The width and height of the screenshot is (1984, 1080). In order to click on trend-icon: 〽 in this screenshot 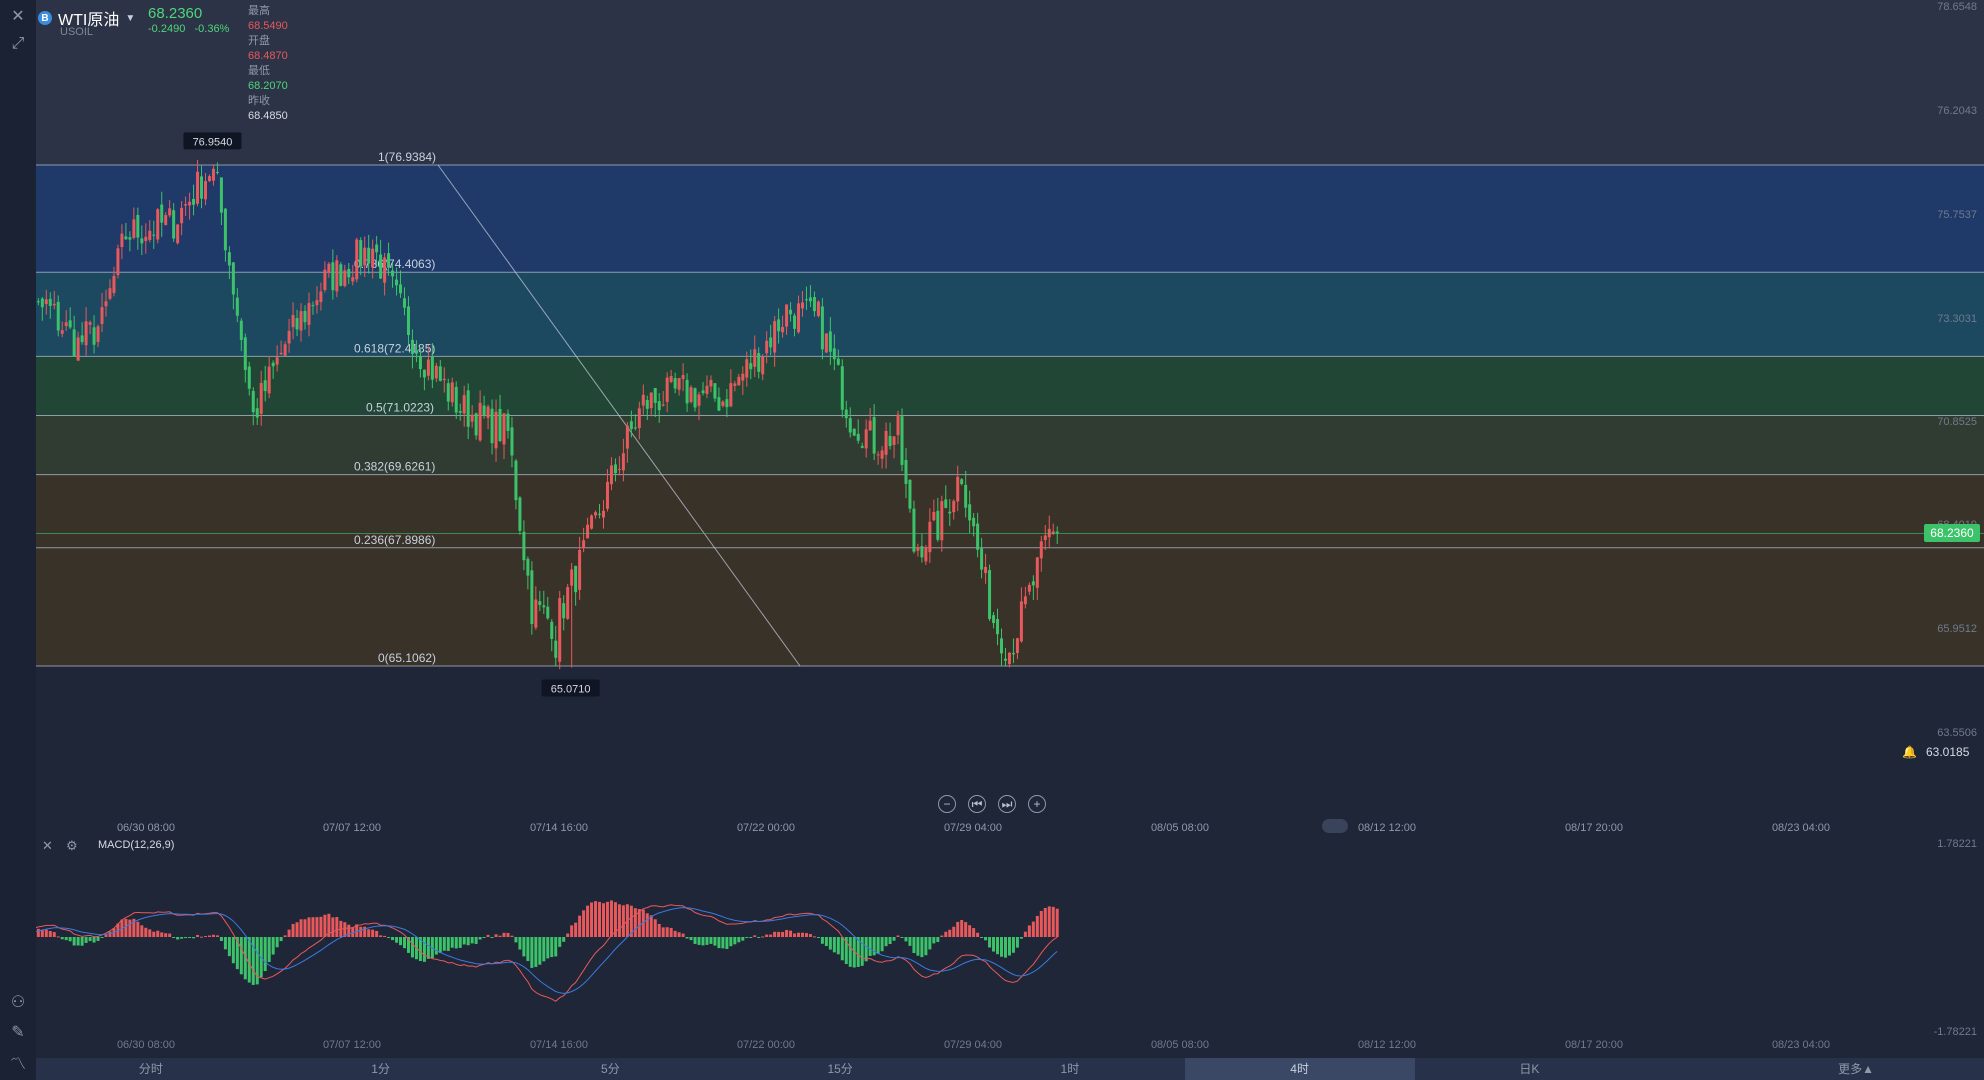, I will do `click(17, 1064)`.